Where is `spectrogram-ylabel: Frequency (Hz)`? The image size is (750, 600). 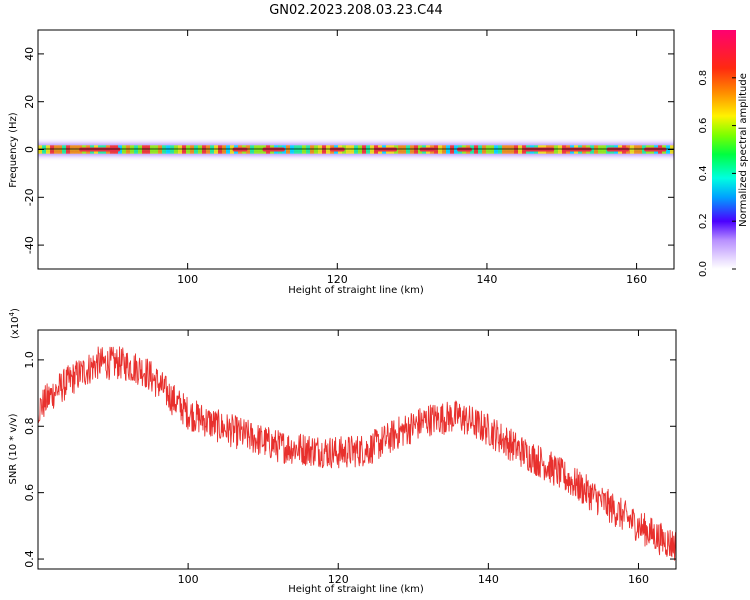 spectrogram-ylabel: Frequency (Hz) is located at coordinates (13, 150).